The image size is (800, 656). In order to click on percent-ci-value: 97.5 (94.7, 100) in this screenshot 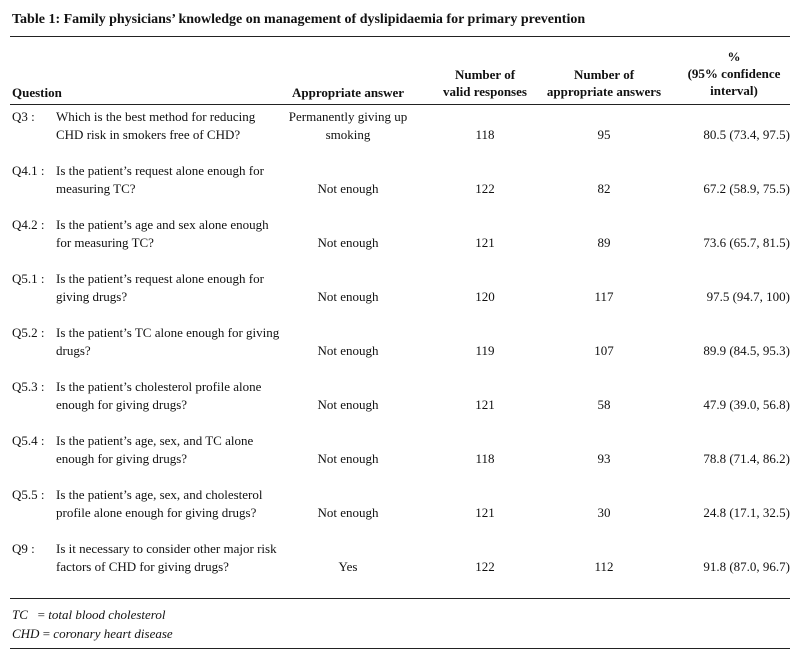, I will do `click(748, 296)`.